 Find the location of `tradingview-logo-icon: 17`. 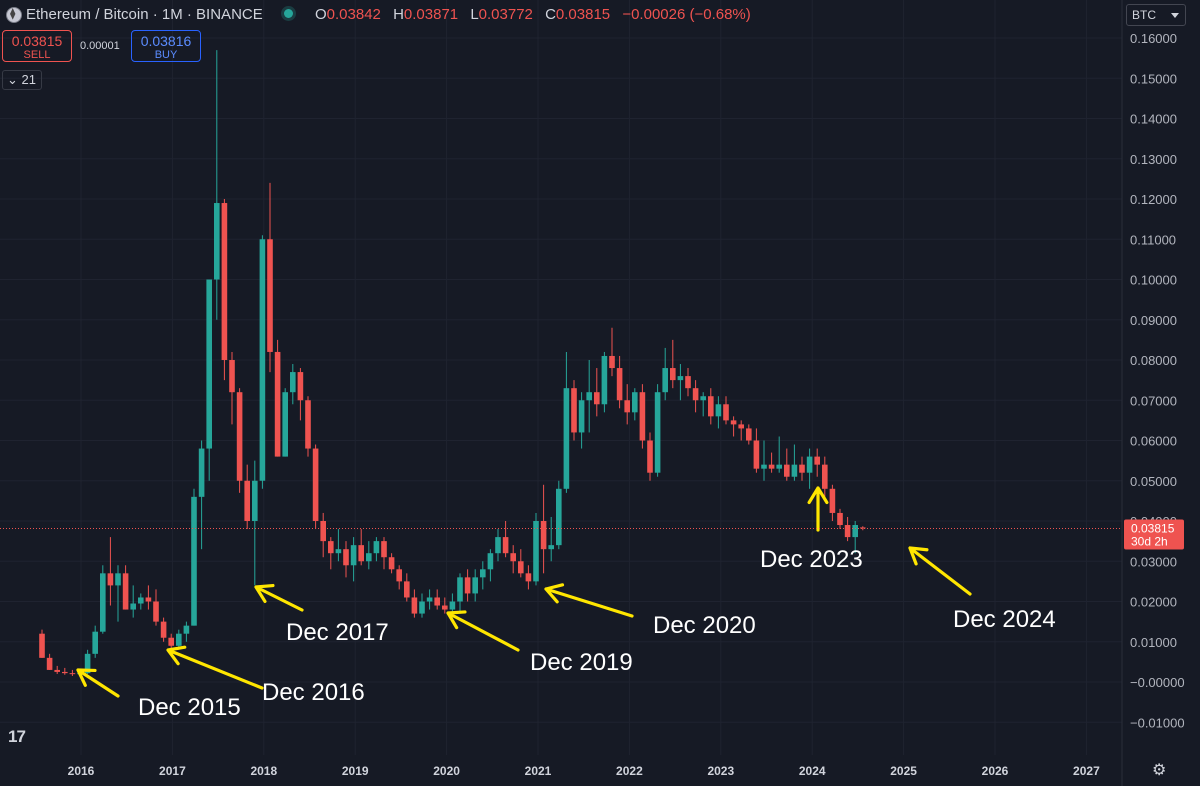

tradingview-logo-icon: 17 is located at coordinates (17, 736).